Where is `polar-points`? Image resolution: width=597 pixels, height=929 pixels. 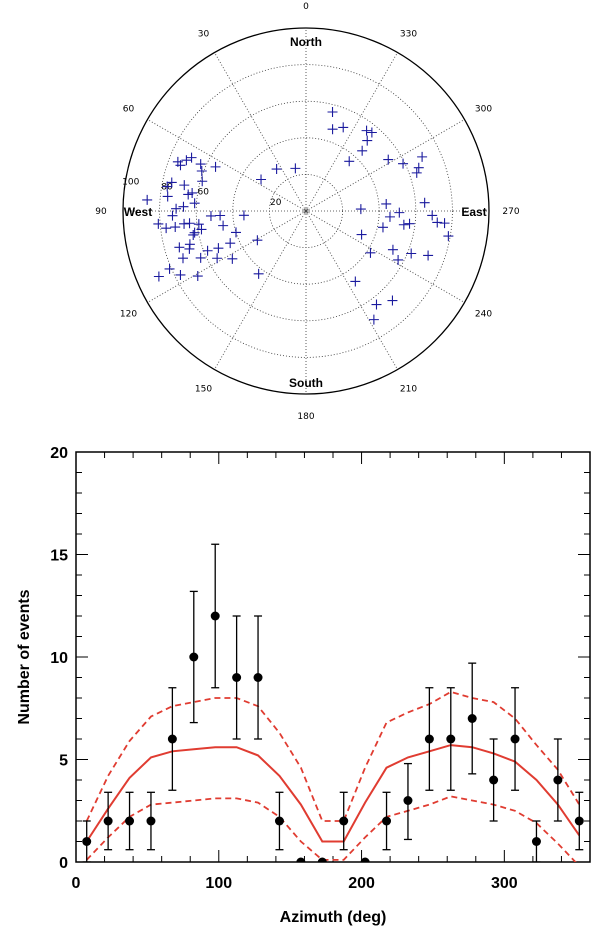 polar-points is located at coordinates (298, 216).